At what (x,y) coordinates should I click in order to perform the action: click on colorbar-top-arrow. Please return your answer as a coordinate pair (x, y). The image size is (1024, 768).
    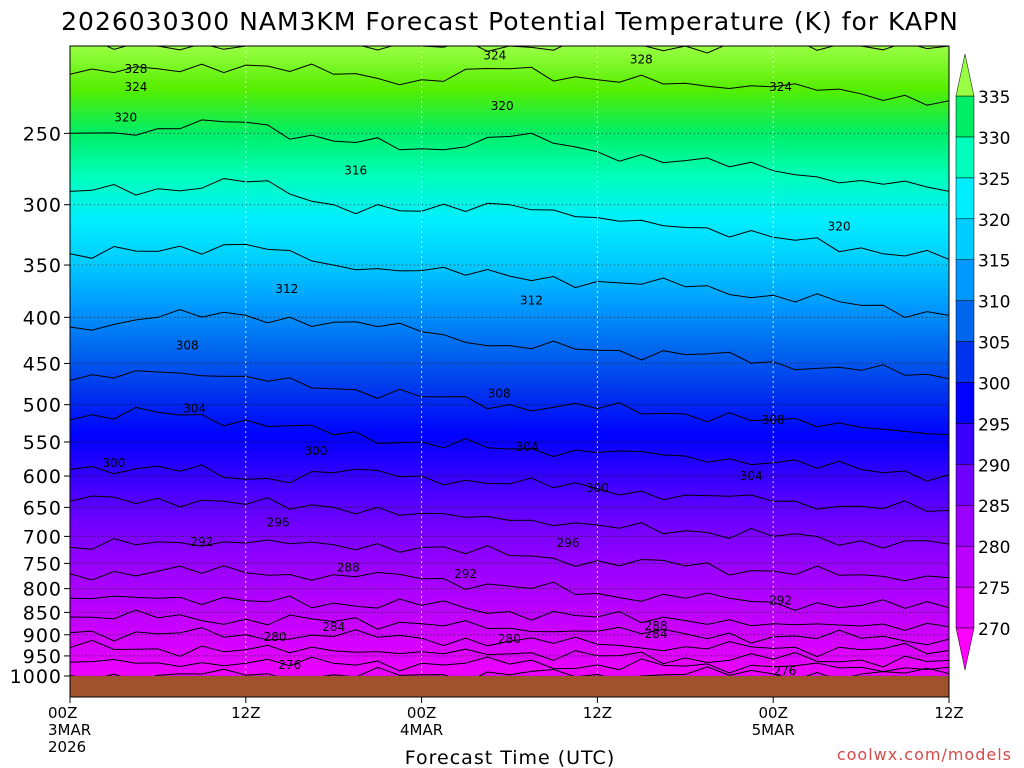
    Looking at the image, I should click on (965, 75).